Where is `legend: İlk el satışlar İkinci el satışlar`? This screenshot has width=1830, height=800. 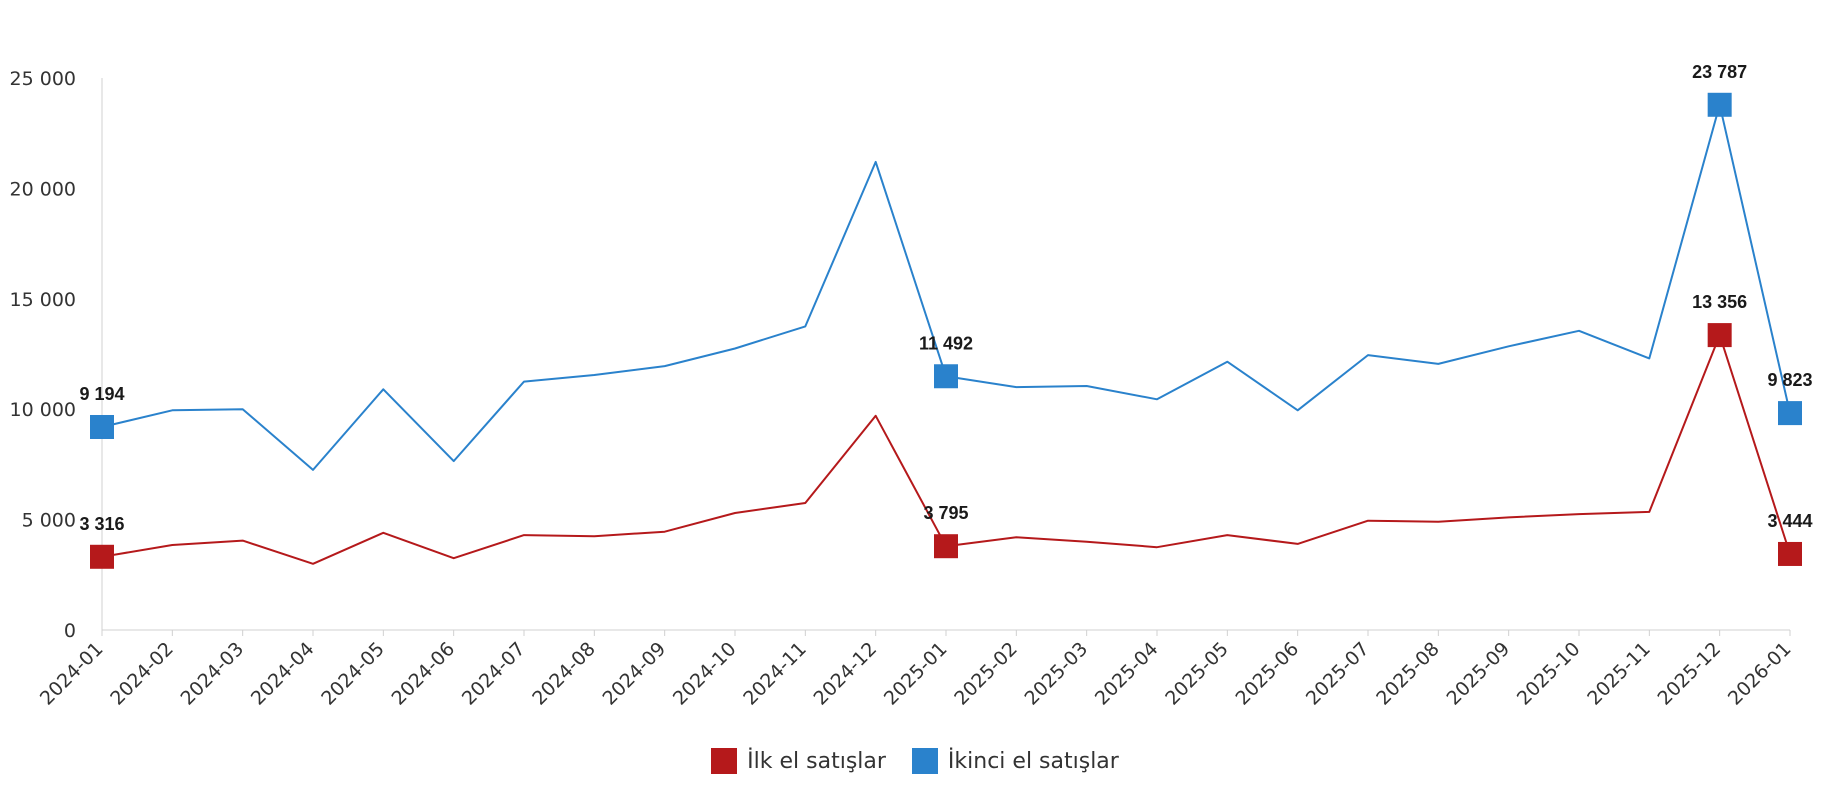 legend: İlk el satışlar İkinci el satışlar is located at coordinates (915, 761).